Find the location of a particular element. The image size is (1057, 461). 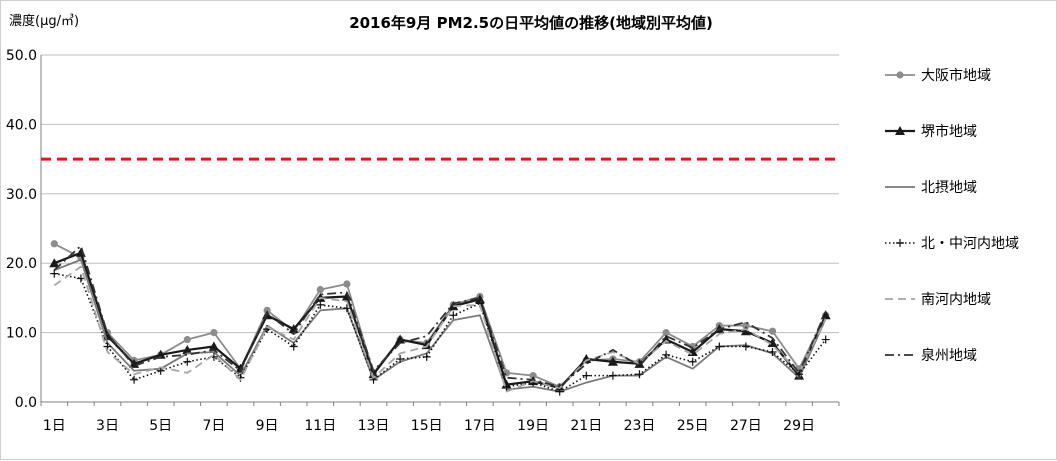

x-tick-label: 21日 is located at coordinates (586, 426).